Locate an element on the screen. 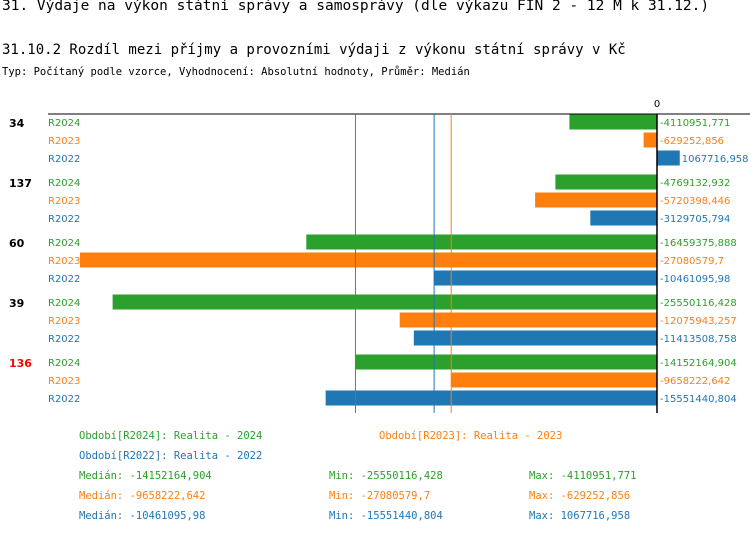  value-label: -15551440,804 is located at coordinates (698, 399).